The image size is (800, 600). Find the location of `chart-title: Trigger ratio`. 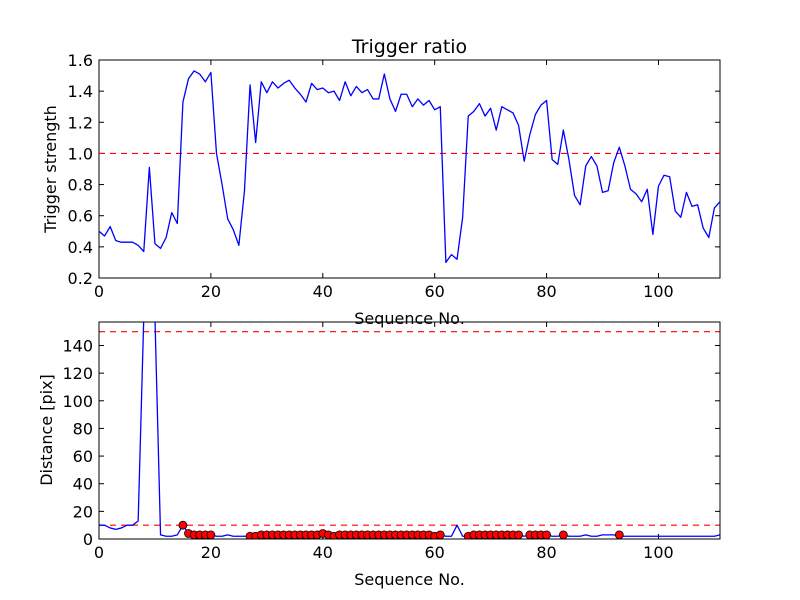

chart-title: Trigger ratio is located at coordinates (409, 47).